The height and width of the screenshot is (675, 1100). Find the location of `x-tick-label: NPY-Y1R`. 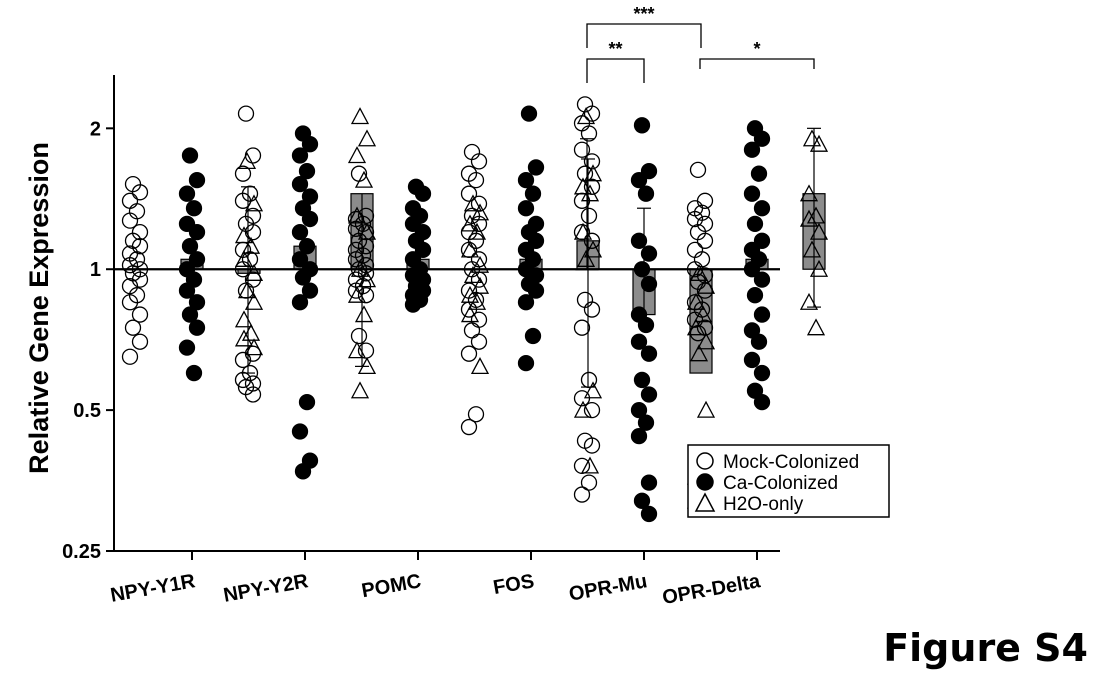

x-tick-label: NPY-Y1R is located at coordinates (153, 588).